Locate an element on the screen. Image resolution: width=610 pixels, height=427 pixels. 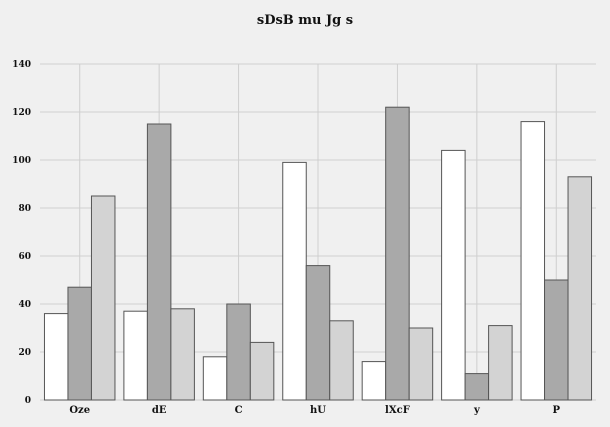
y-tick-label: 0 is located at coordinates (28, 401).